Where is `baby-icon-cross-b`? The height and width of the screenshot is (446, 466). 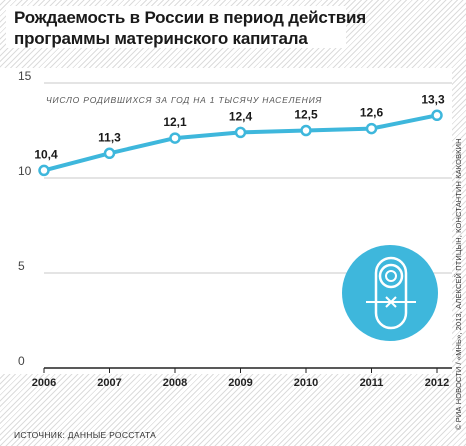
baby-icon-cross-b is located at coordinates (391, 302).